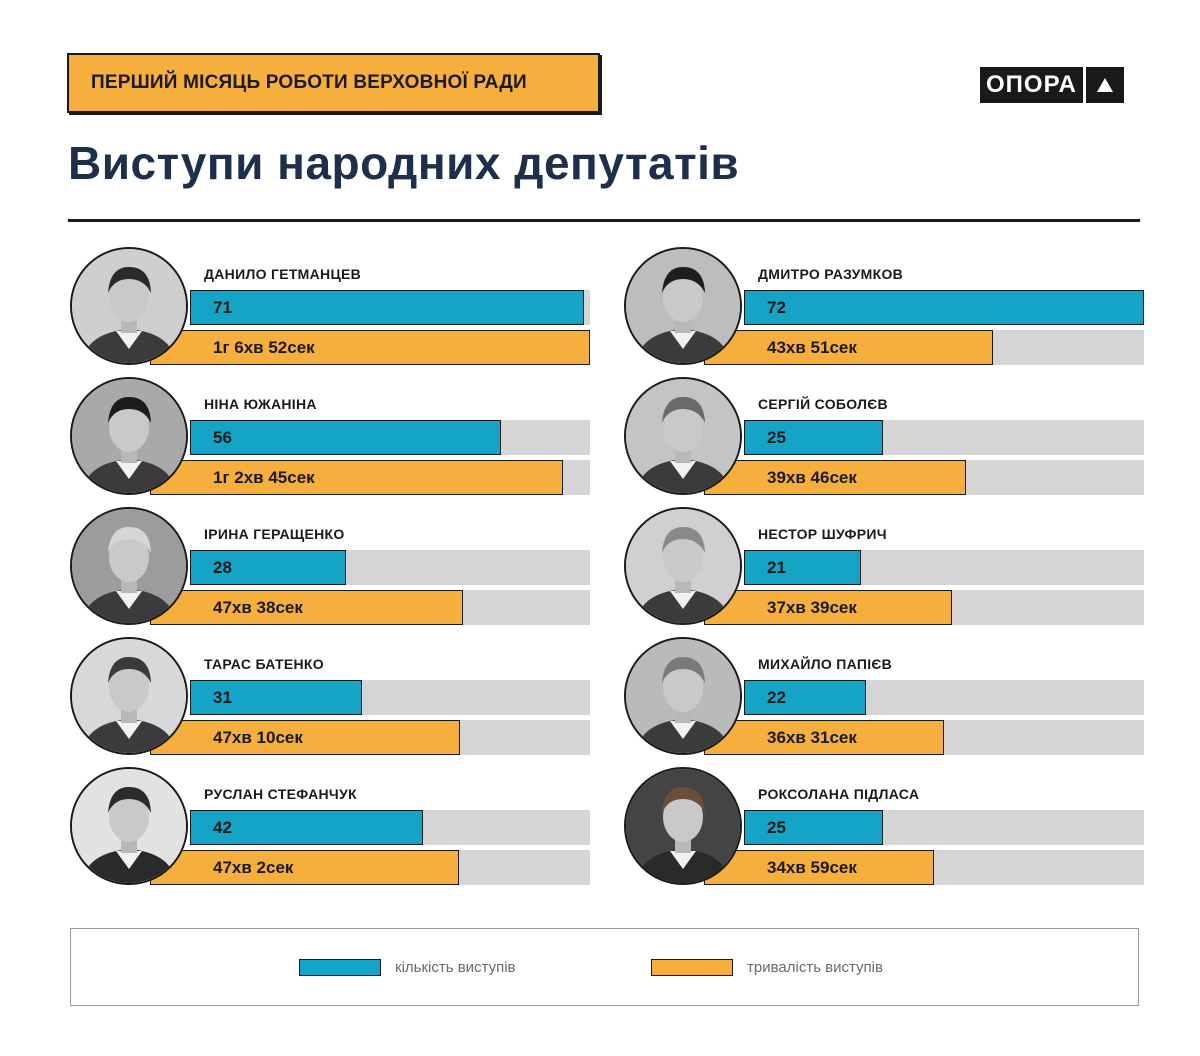 This screenshot has height=1056, width=1200. What do you see at coordinates (305, 737) in the screenshot?
I see `duration-bar: 47хв 10сек` at bounding box center [305, 737].